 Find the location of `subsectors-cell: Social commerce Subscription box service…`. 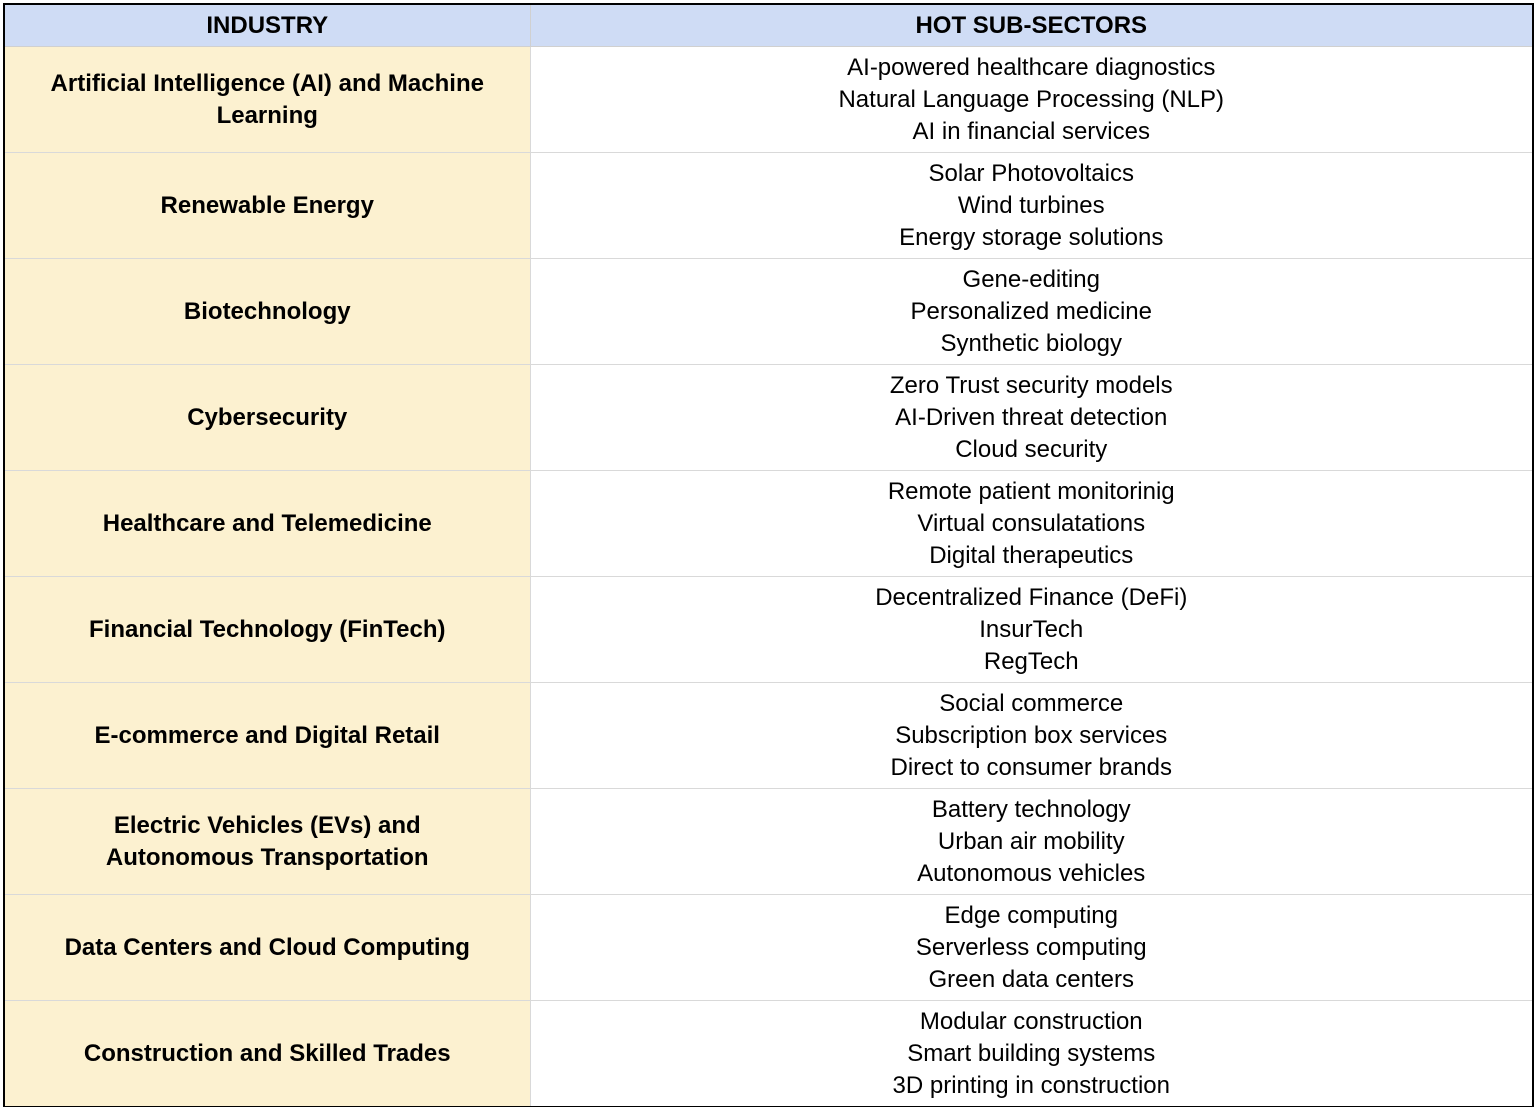

subsectors-cell: Social commerce Subscription box service… is located at coordinates (1031, 735).